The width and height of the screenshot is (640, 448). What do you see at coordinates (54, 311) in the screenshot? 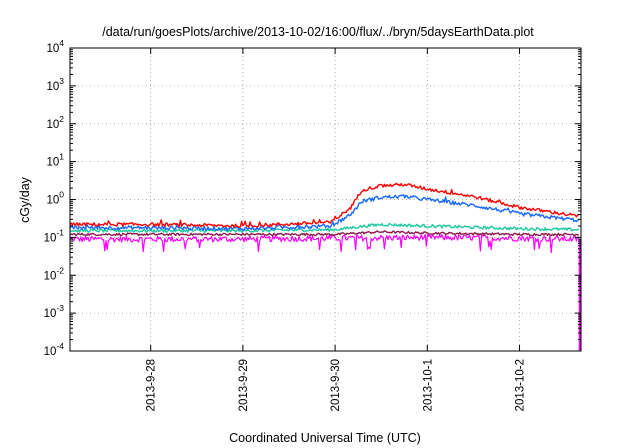
I see `y-tick-label: 10⁻³` at bounding box center [54, 311].